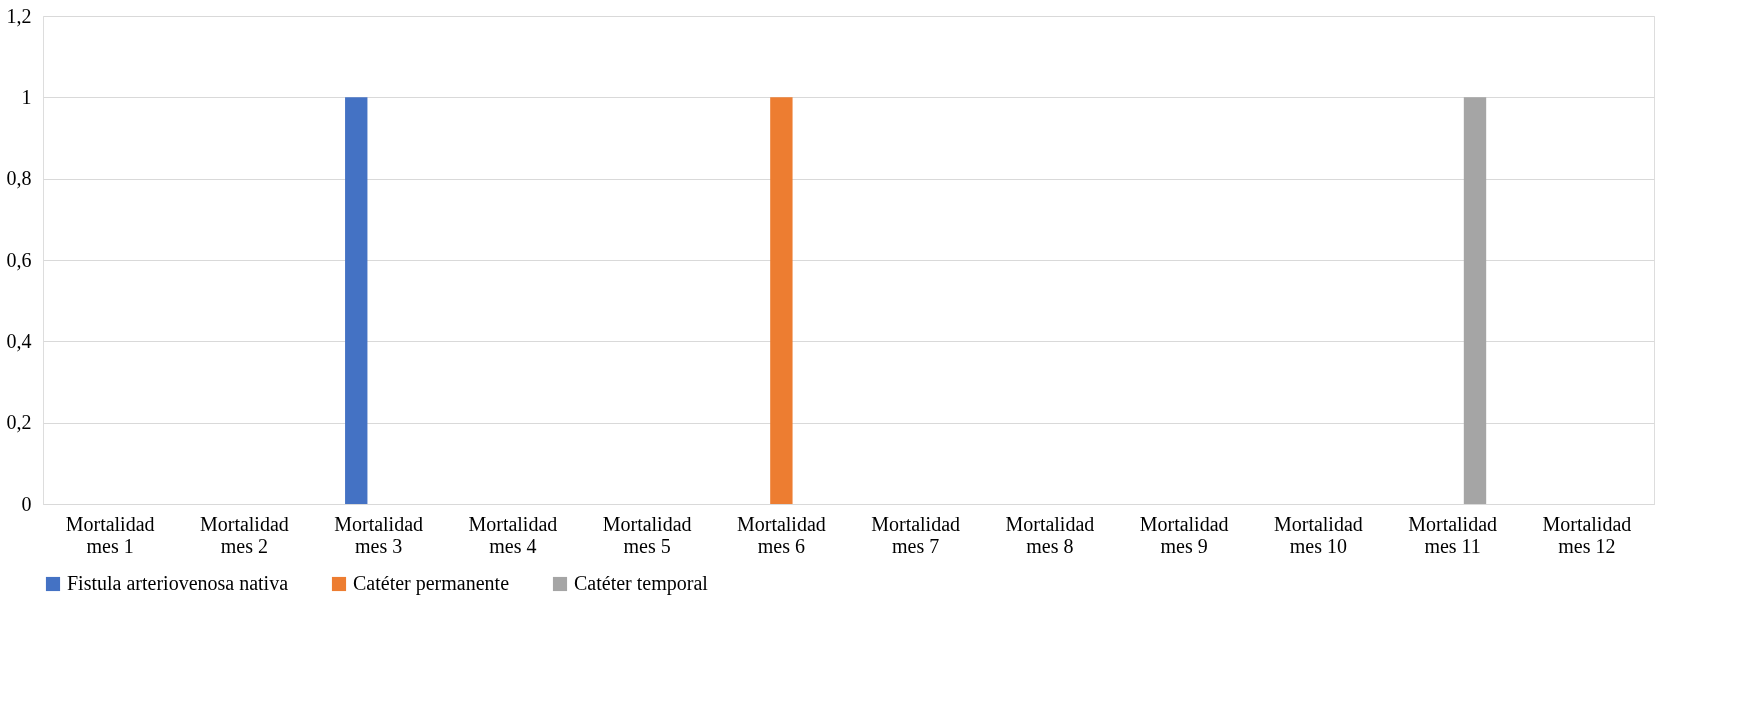 The height and width of the screenshot is (721, 1760). I want to click on x-tick-label: Mortalidad mes 8, so click(1050, 534).